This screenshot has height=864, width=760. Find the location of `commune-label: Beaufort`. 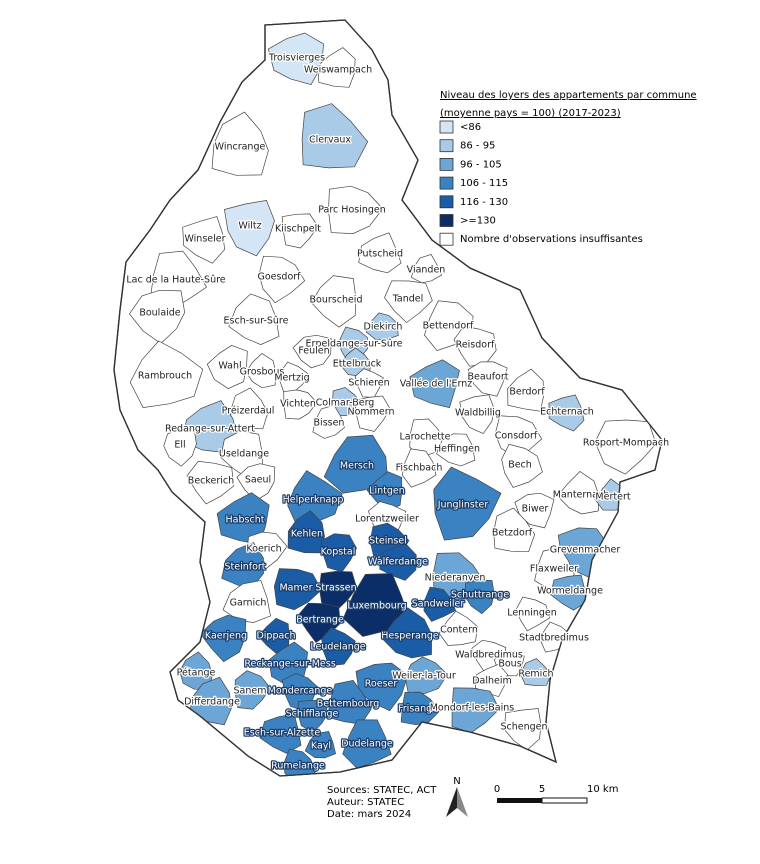

commune-label: Beaufort is located at coordinates (488, 377).